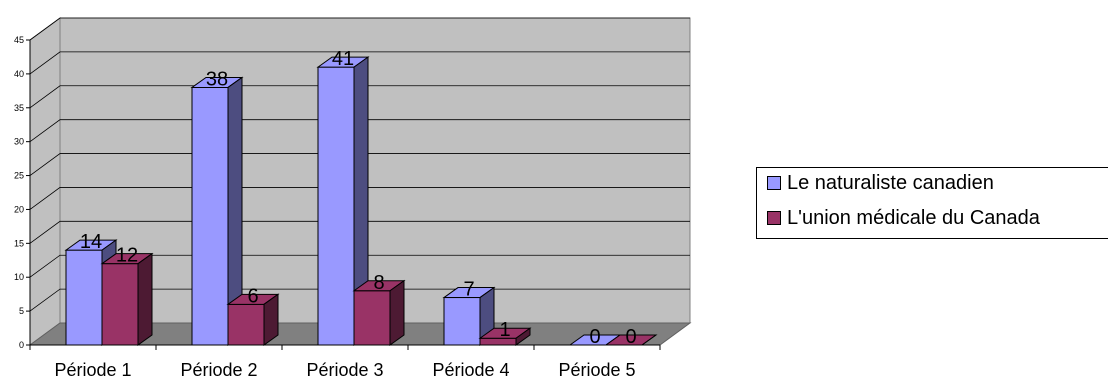 The width and height of the screenshot is (1108, 383). I want to click on x-tick-label: Période 1, so click(92, 370).